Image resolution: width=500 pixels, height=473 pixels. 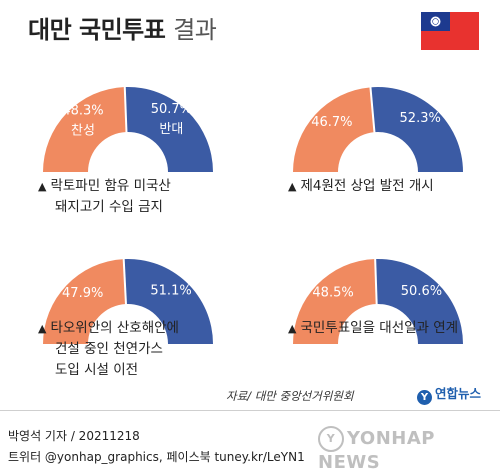 What do you see at coordinates (97, 30) in the screenshot?
I see `title-main: 대만 국민투표` at bounding box center [97, 30].